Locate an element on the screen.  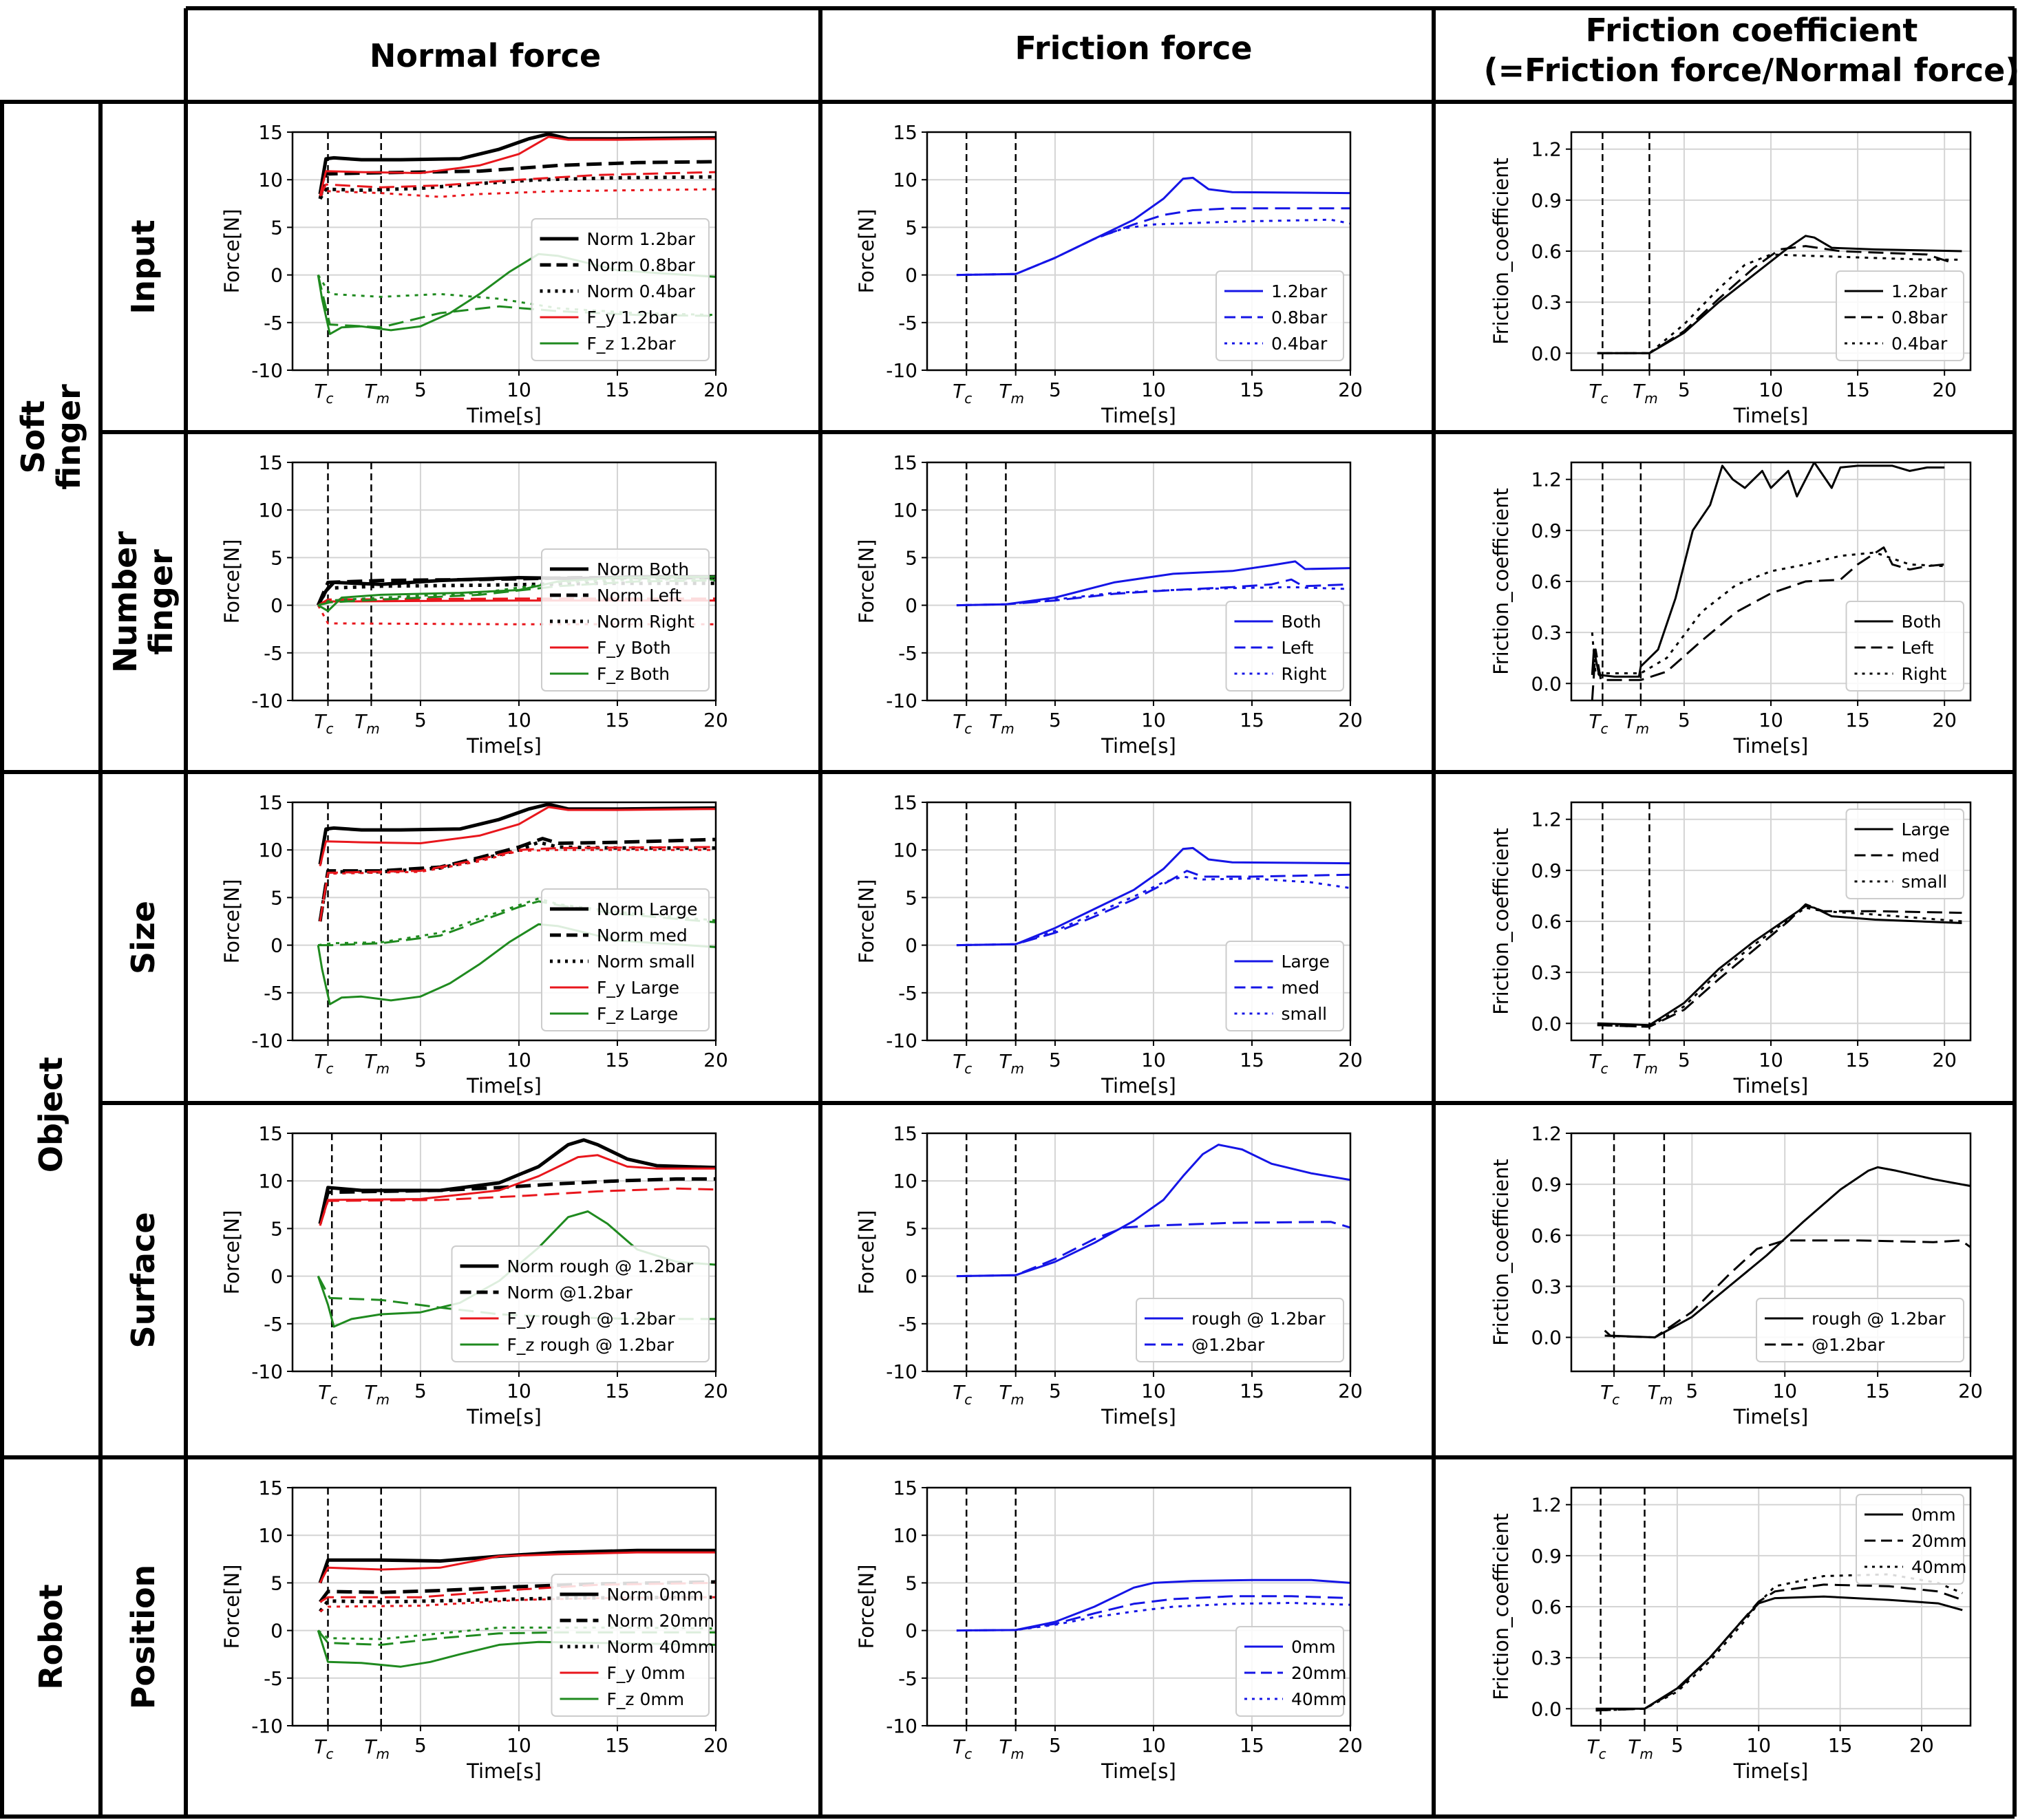
row-header-3-line: Surface is located at coordinates (143, 1280).